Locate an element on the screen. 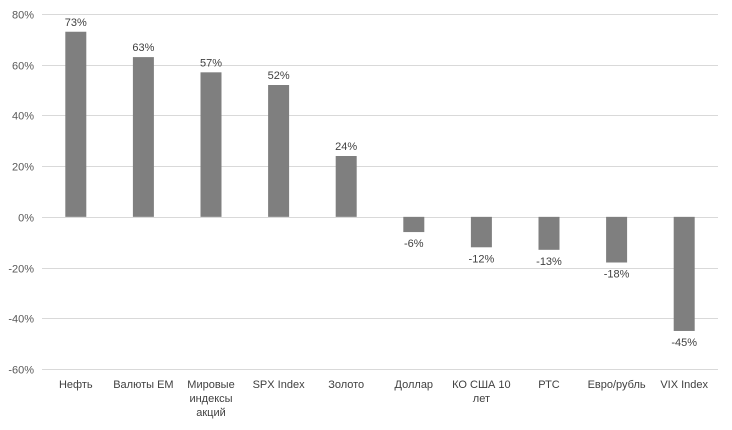 The height and width of the screenshot is (430, 732). category-label: РТС is located at coordinates (549, 385).